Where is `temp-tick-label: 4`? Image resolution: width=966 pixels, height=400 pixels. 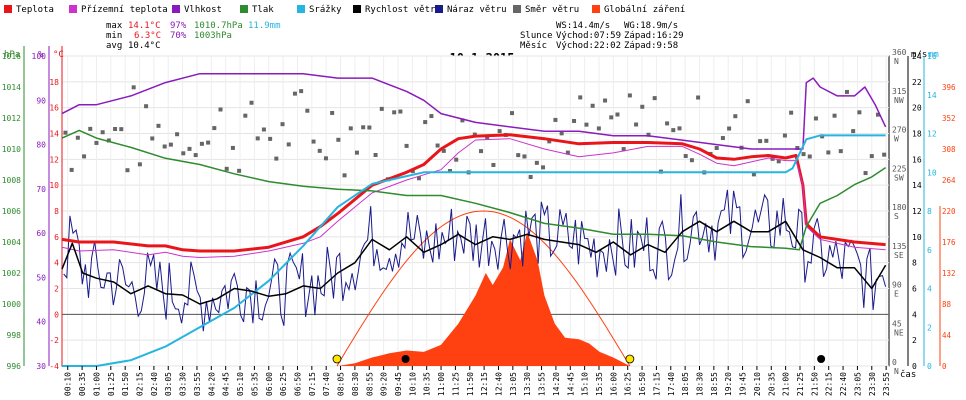 temp-tick-label: 4 is located at coordinates (56, 263).